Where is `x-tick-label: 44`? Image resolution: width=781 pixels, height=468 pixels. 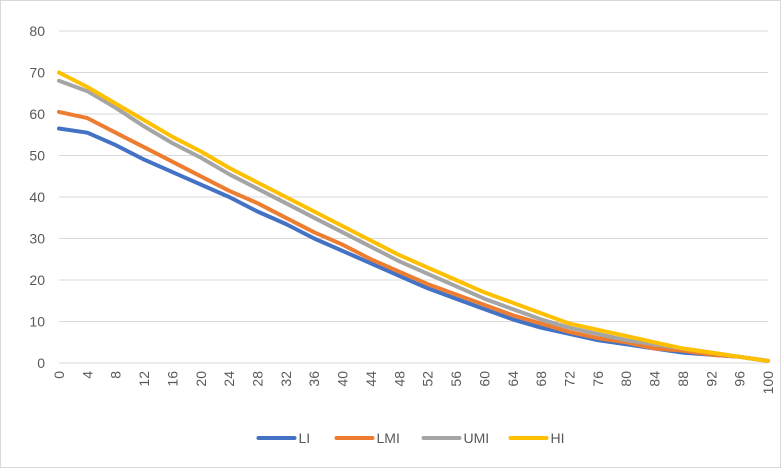 x-tick-label: 44 is located at coordinates (371, 379).